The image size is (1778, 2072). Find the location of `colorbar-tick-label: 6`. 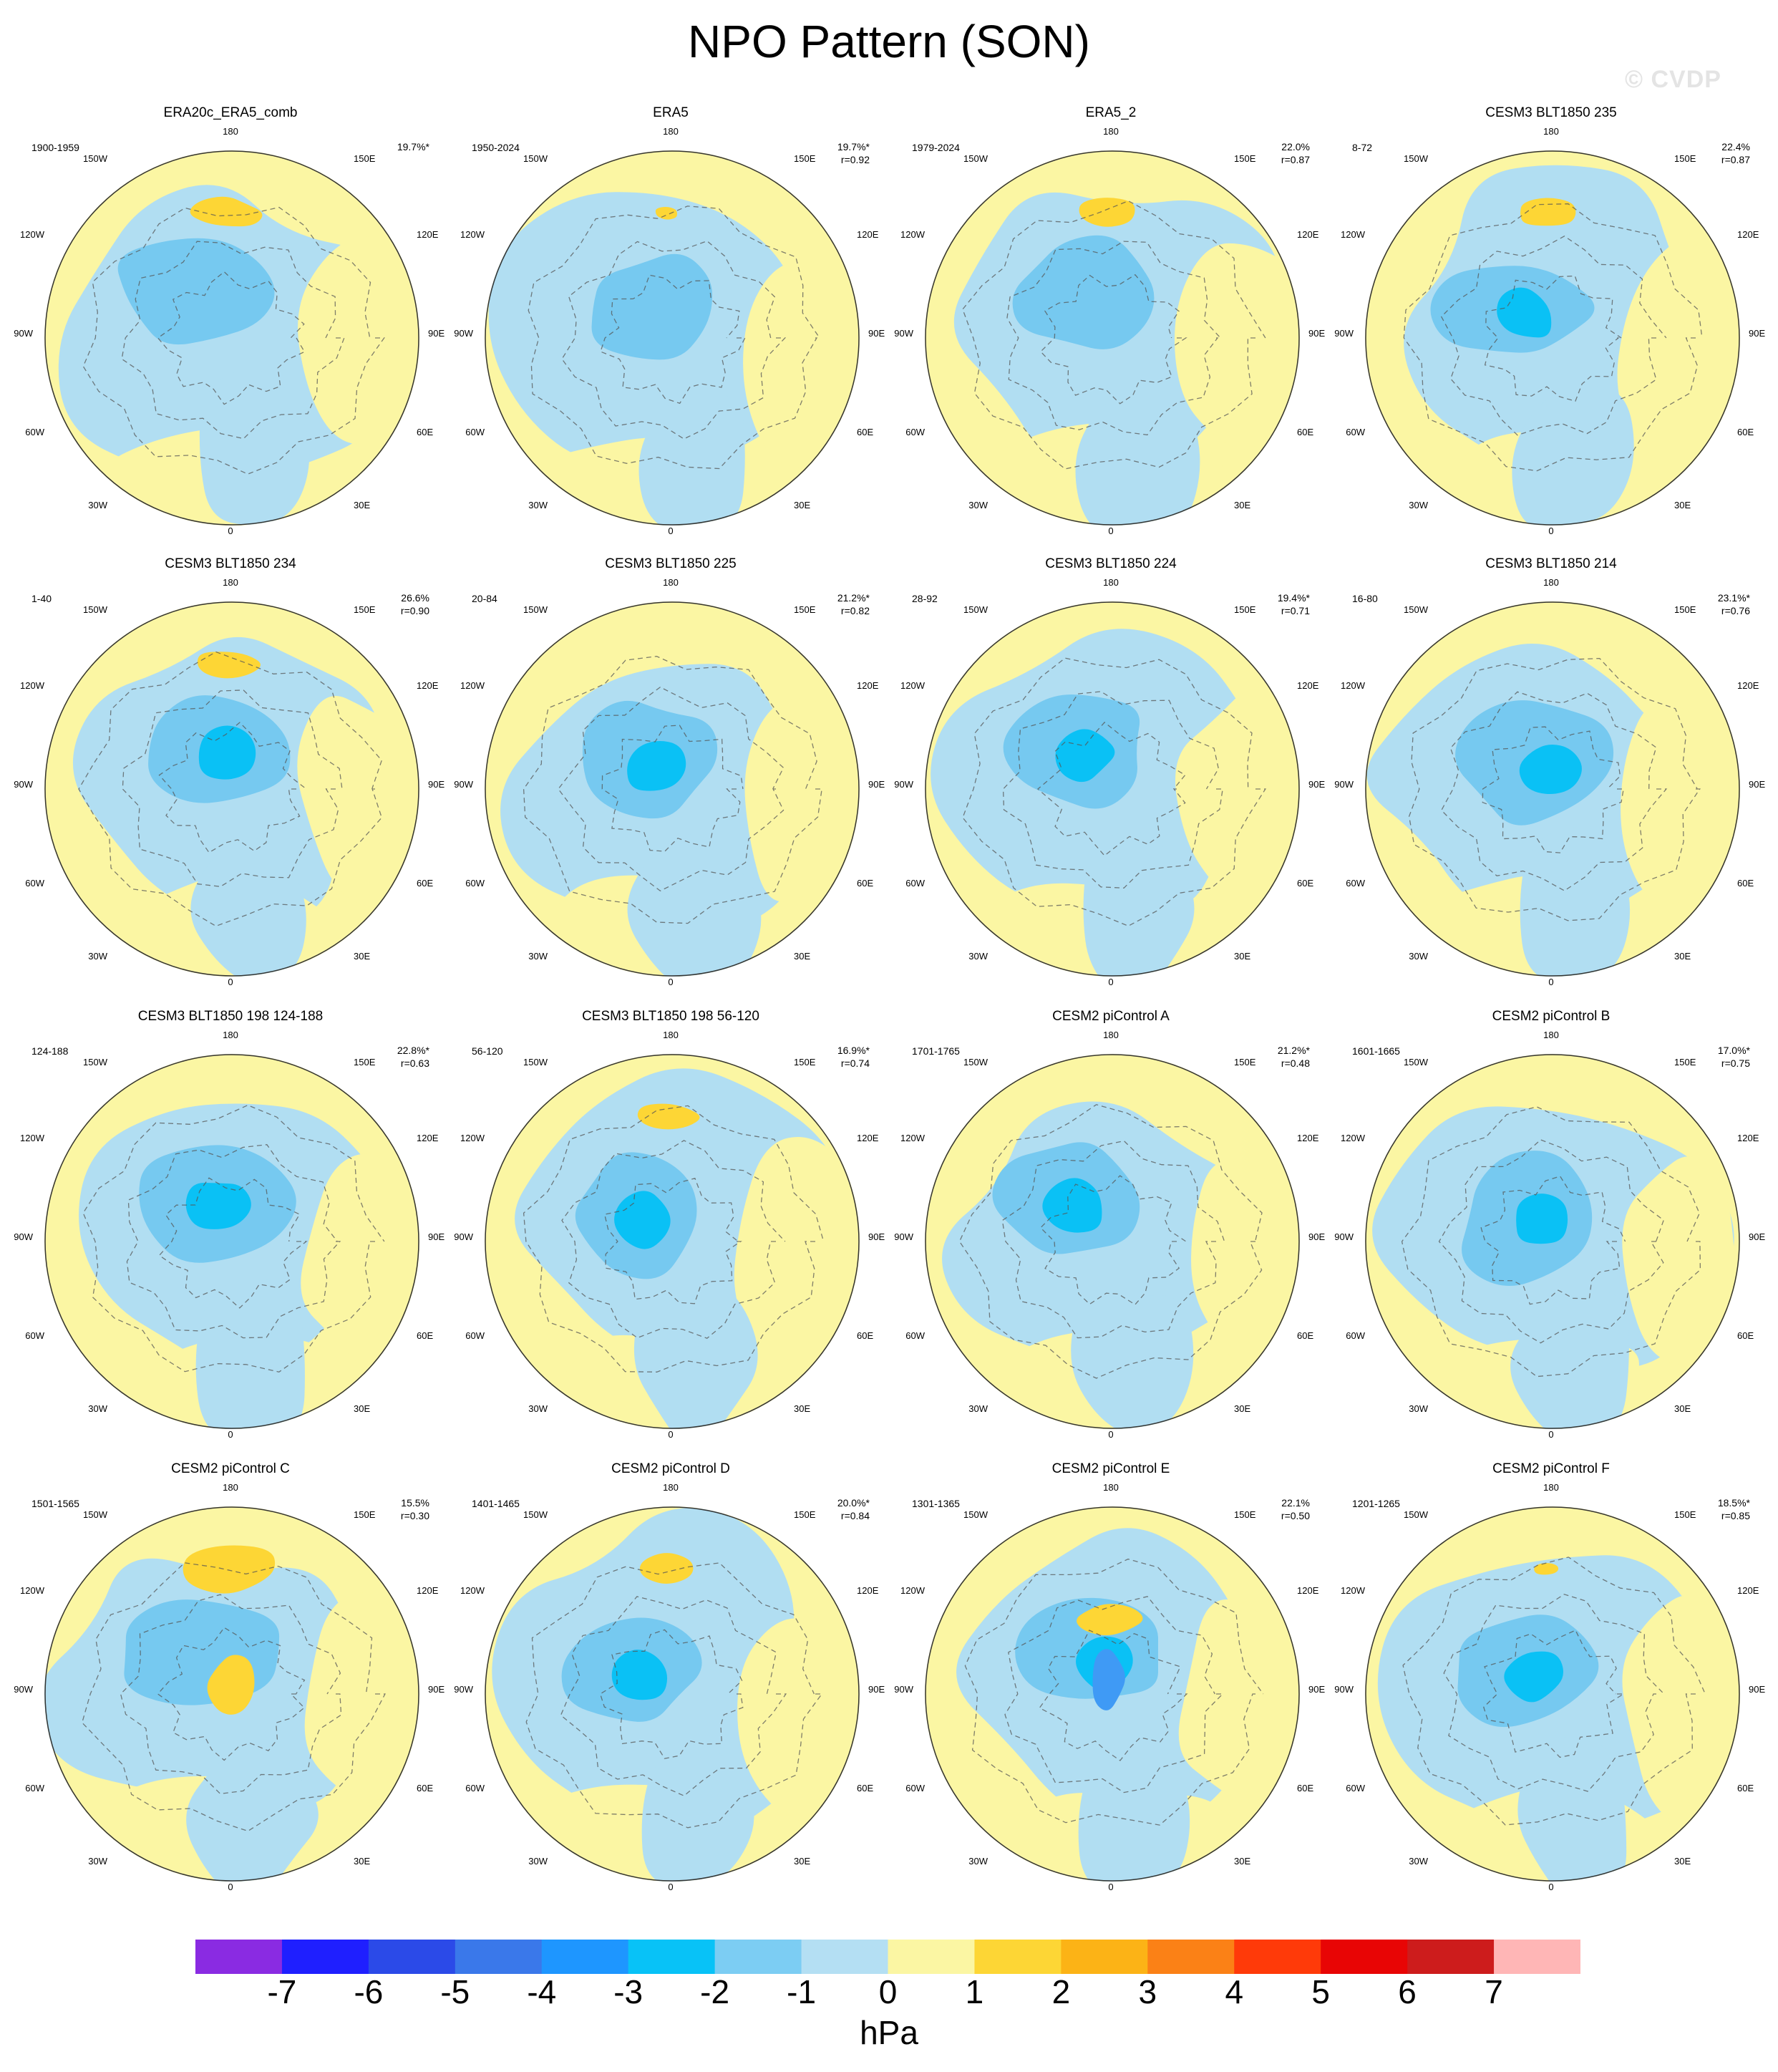

colorbar-tick-label: 6 is located at coordinates (1407, 1991).